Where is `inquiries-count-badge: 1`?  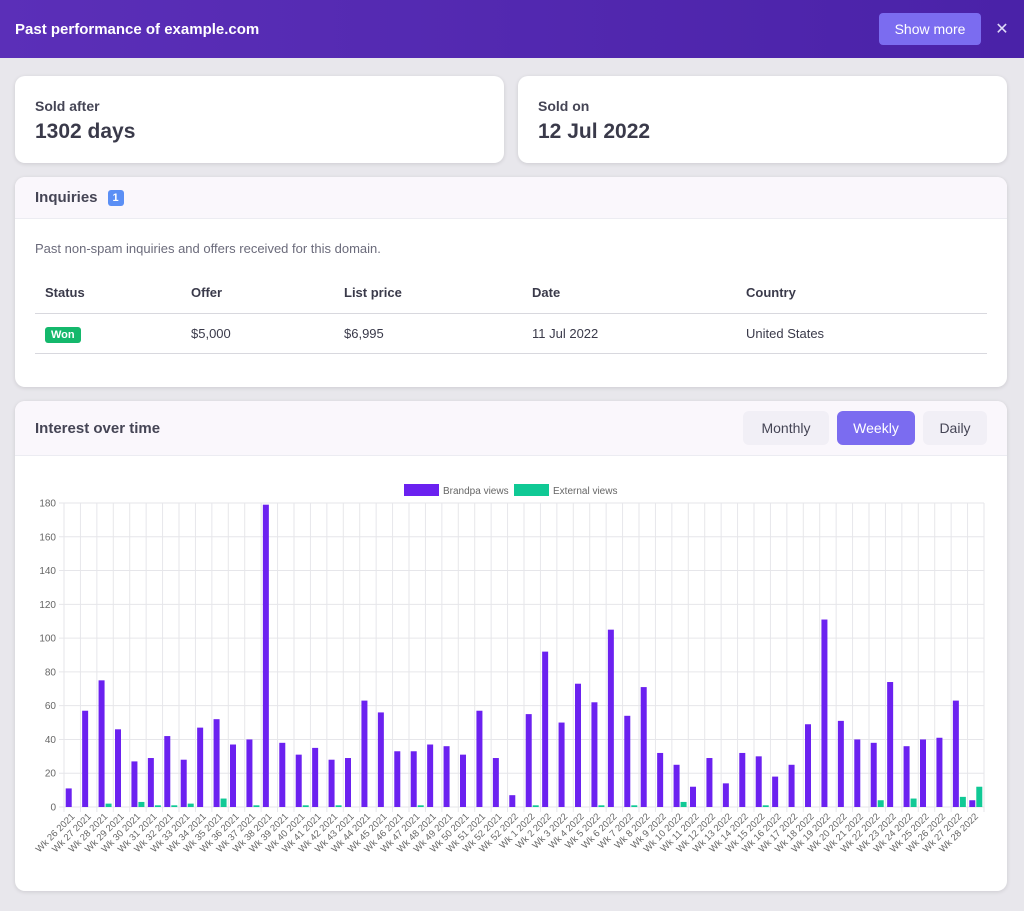 inquiries-count-badge: 1 is located at coordinates (115, 197).